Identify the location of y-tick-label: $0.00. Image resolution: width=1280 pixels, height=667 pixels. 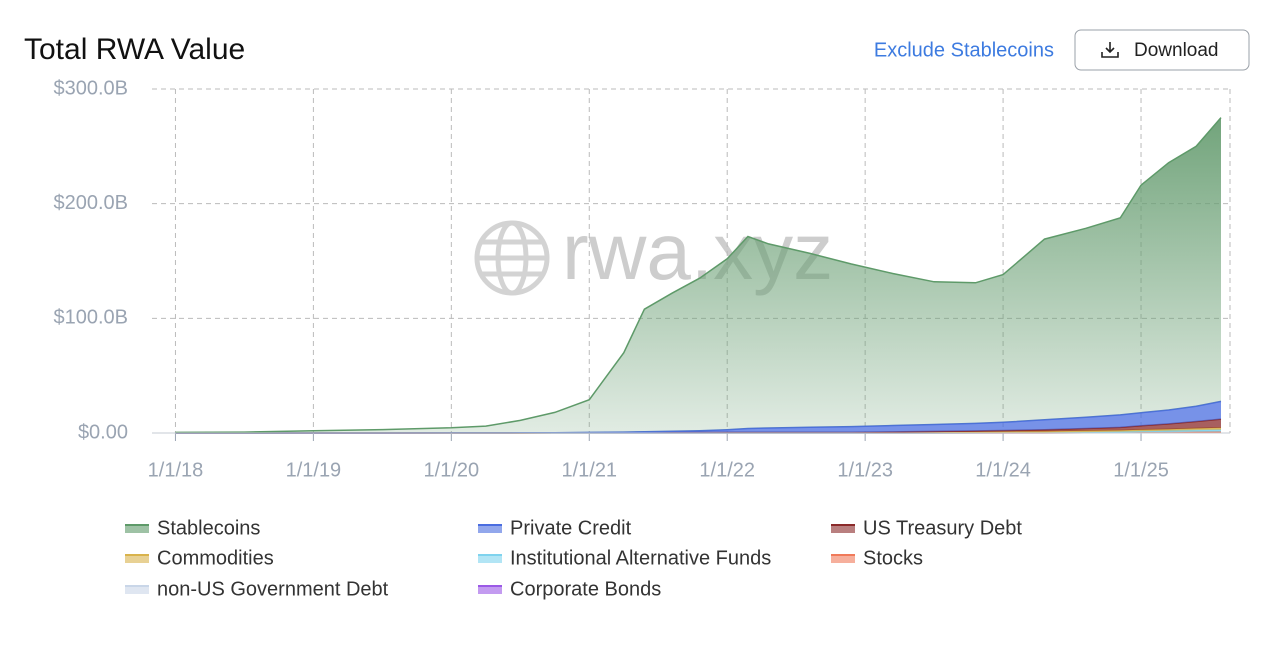
(103, 432).